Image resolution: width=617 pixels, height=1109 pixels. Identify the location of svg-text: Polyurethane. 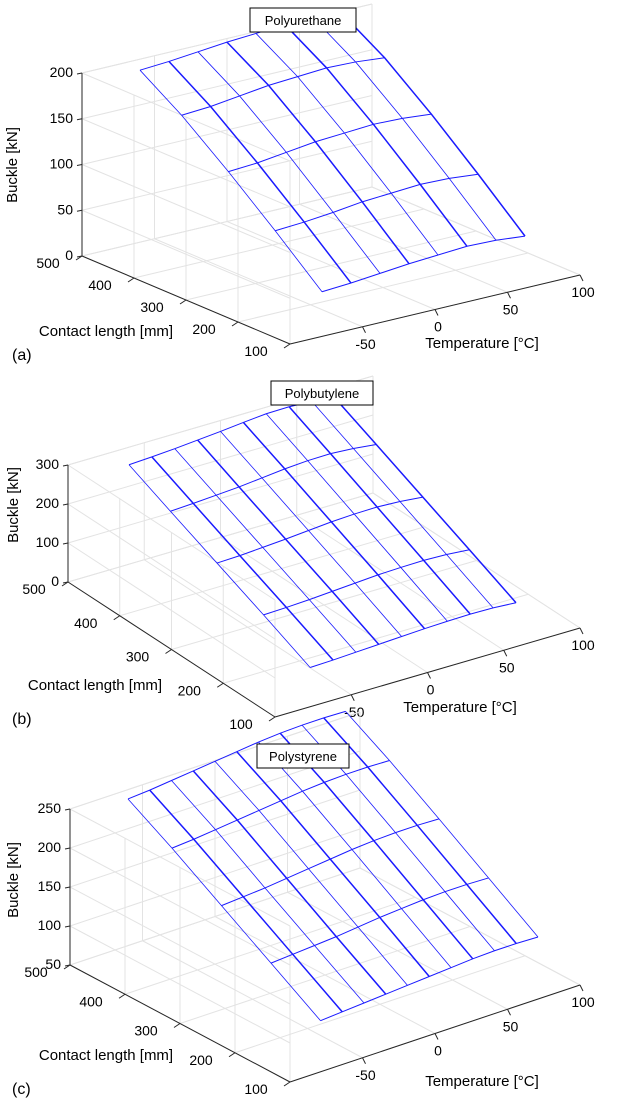
(303, 20).